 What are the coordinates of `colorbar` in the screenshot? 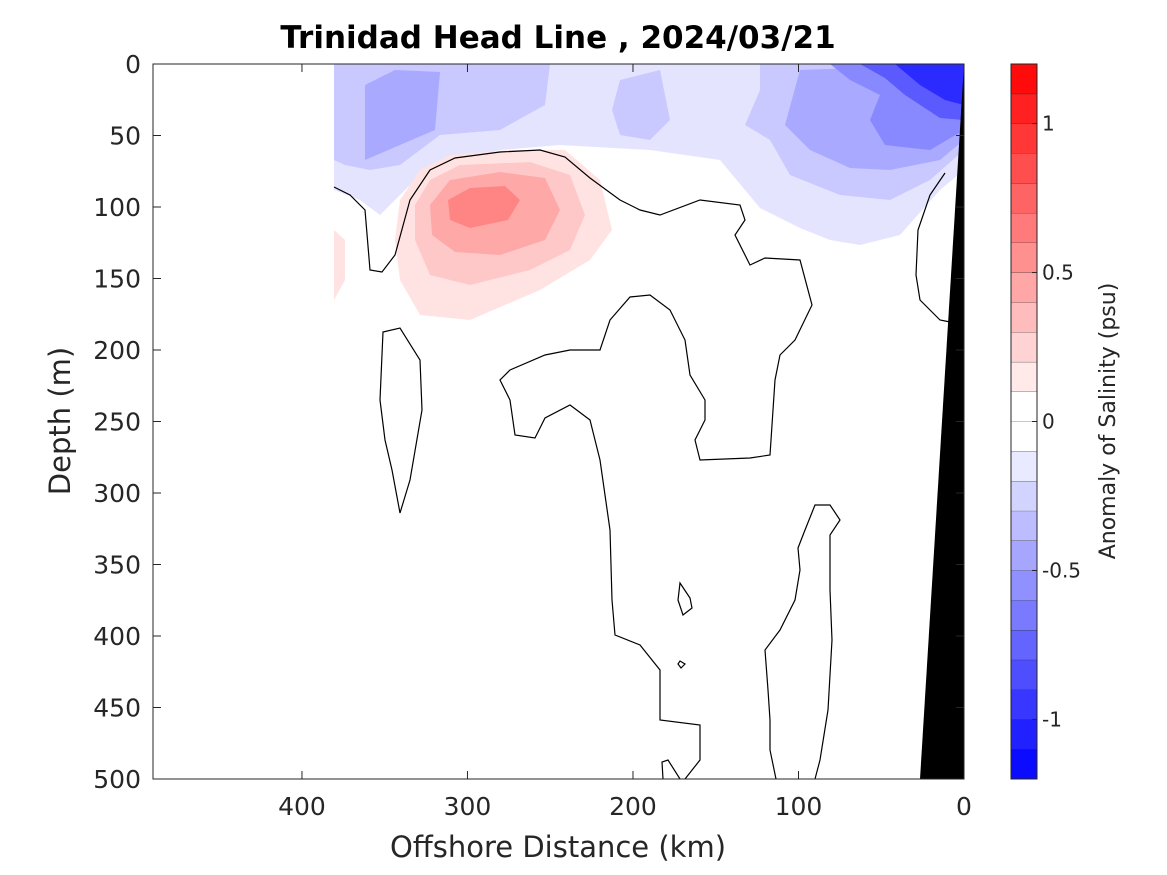 It's located at (1024, 421).